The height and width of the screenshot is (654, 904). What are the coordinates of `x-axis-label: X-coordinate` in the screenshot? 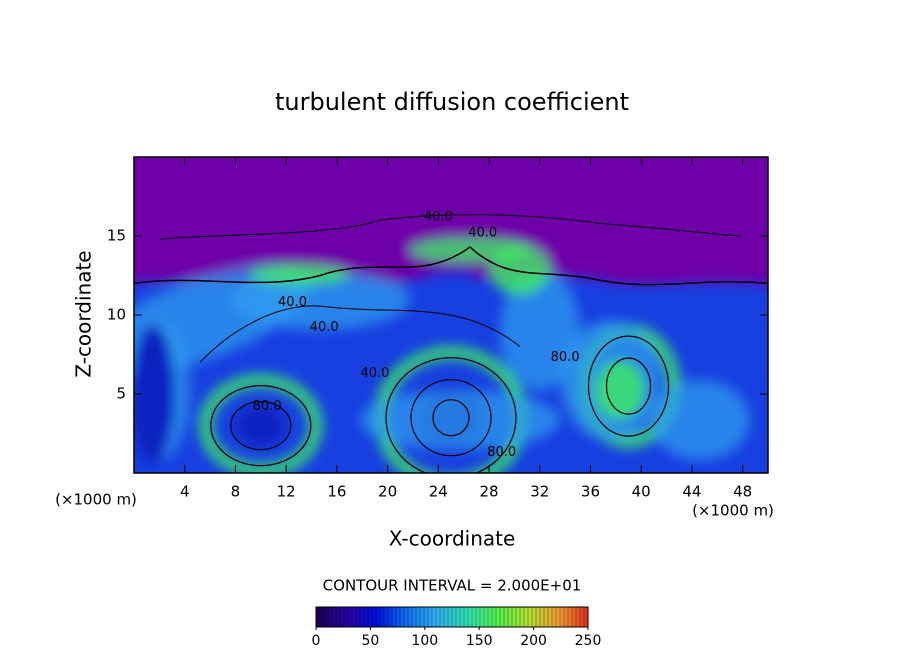 It's located at (452, 539).